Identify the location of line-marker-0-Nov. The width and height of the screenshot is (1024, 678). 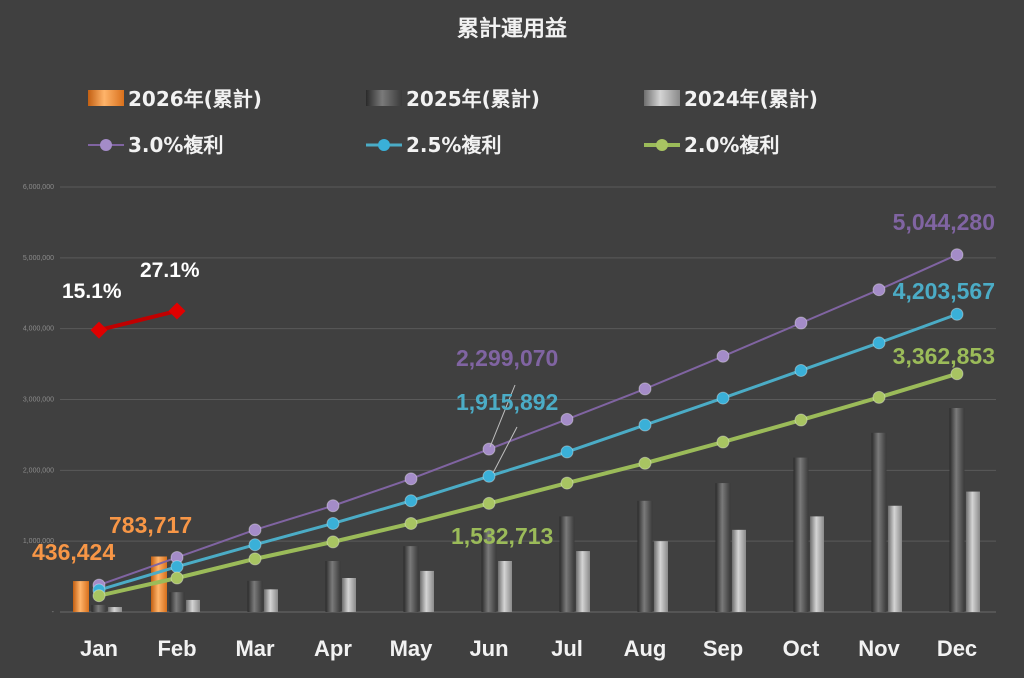
(879, 290).